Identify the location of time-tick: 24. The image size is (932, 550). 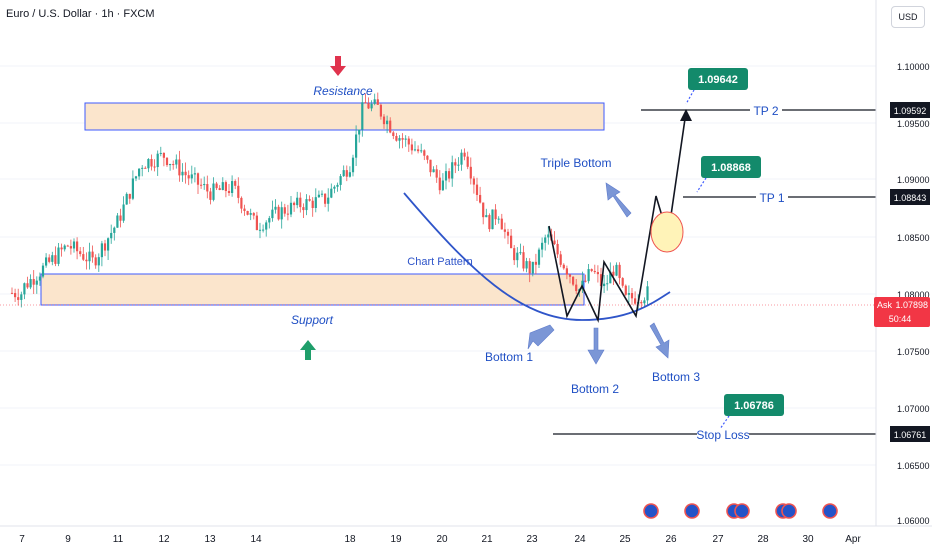
(580, 539).